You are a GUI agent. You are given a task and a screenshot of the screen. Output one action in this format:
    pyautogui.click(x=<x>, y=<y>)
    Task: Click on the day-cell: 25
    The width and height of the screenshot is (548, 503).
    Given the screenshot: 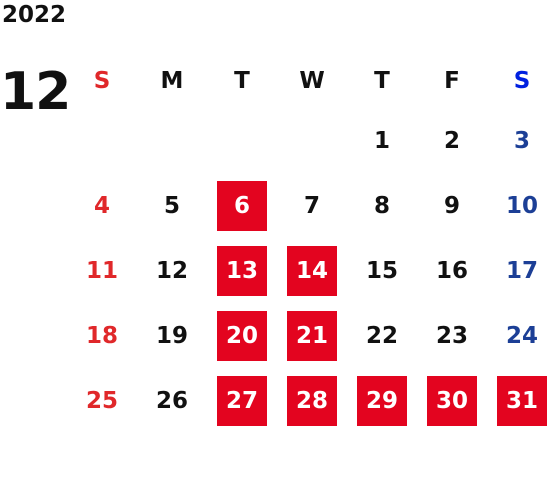 What is the action you would take?
    pyautogui.click(x=101, y=400)
    